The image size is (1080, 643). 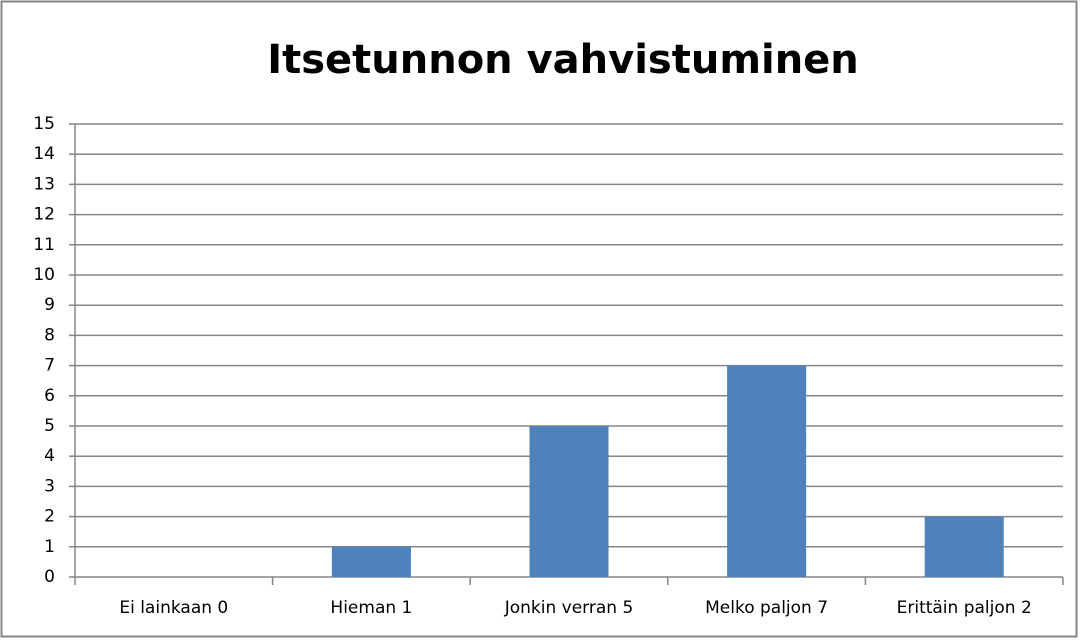 What do you see at coordinates (49, 517) in the screenshot?
I see `y-tick-label: 2` at bounding box center [49, 517].